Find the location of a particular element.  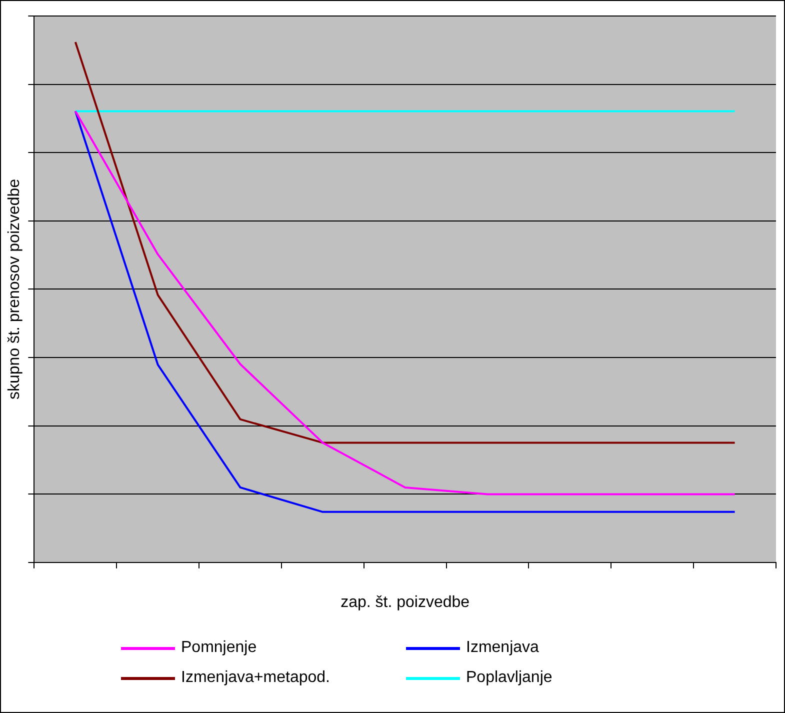

legend-label: Izmenjava is located at coordinates (502, 648).